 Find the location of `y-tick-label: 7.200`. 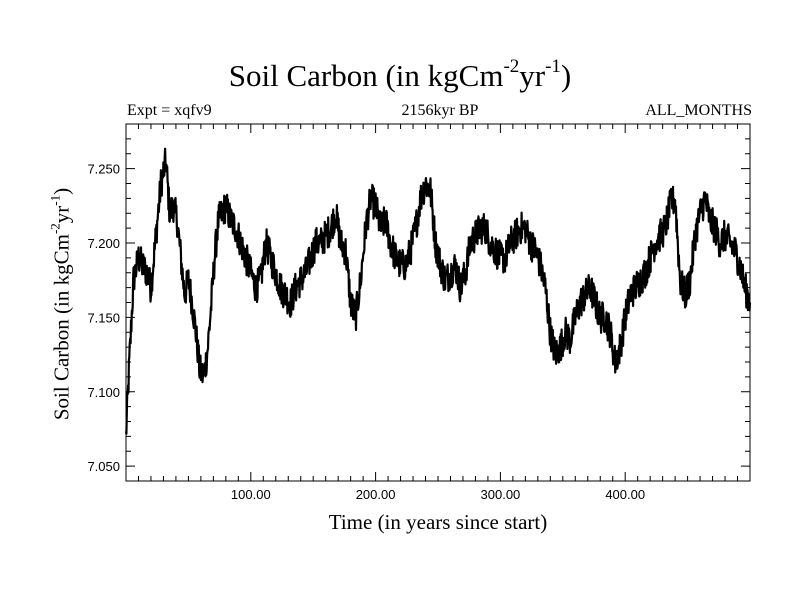

y-tick-label: 7.200 is located at coordinates (103, 243).